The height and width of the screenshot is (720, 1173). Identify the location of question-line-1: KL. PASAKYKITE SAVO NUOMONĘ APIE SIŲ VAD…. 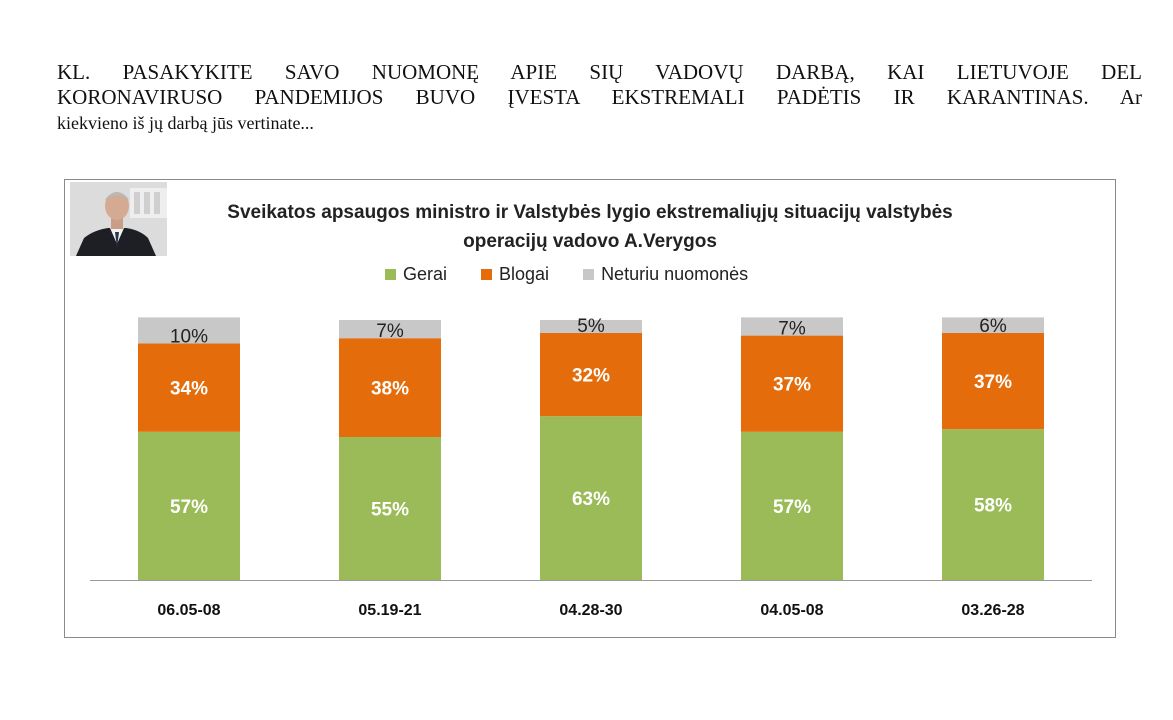
(599, 72).